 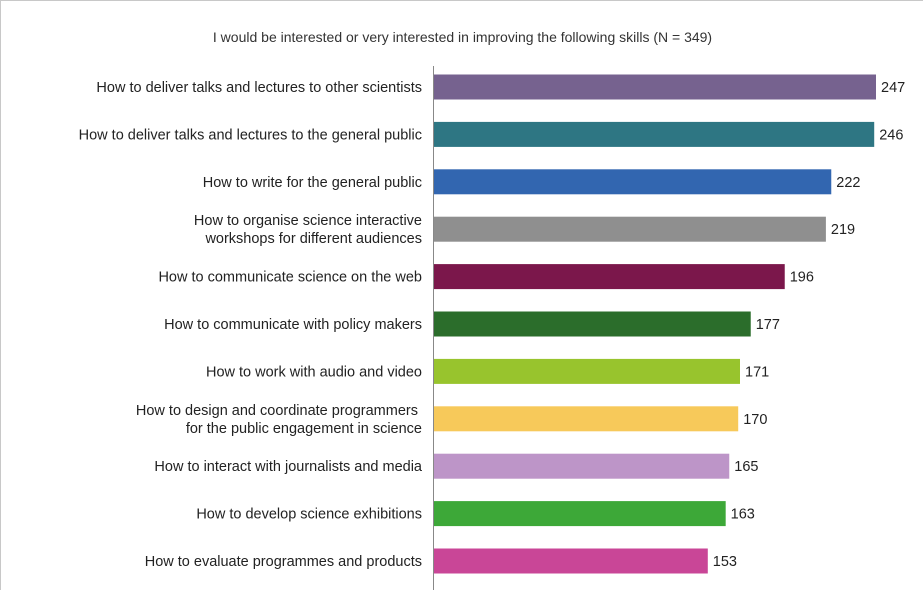 What do you see at coordinates (768, 325) in the screenshot?
I see `data-label: 177` at bounding box center [768, 325].